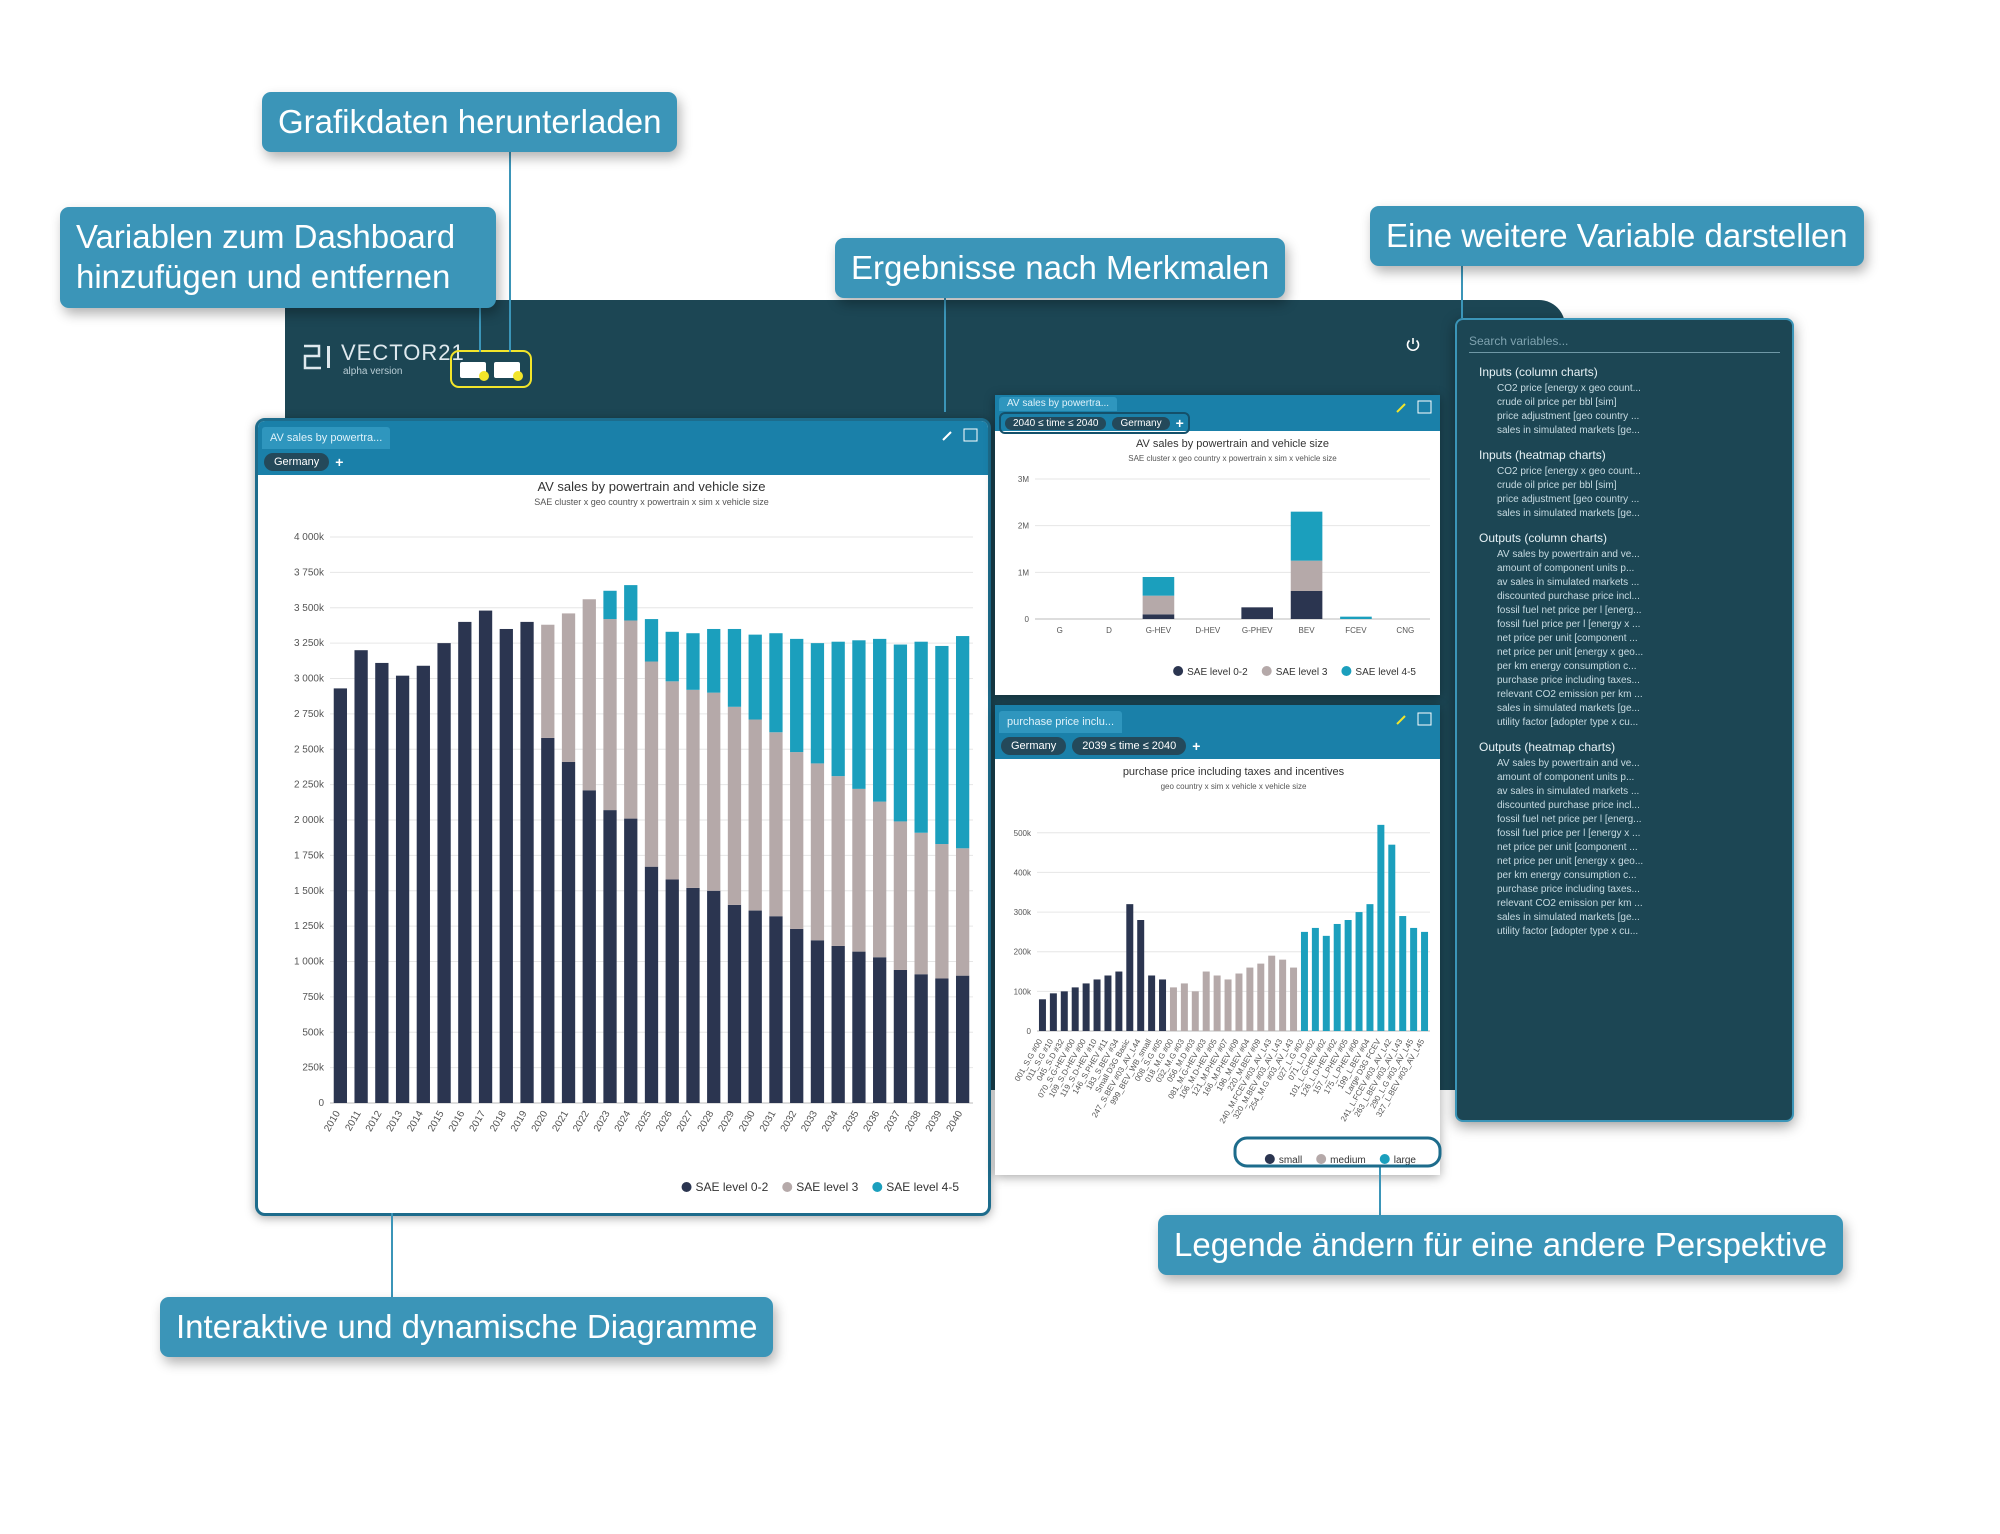 This screenshot has width=2000, height=1534. What do you see at coordinates (1023, 833) in the screenshot?
I see `y-tick-label: 500k` at bounding box center [1023, 833].